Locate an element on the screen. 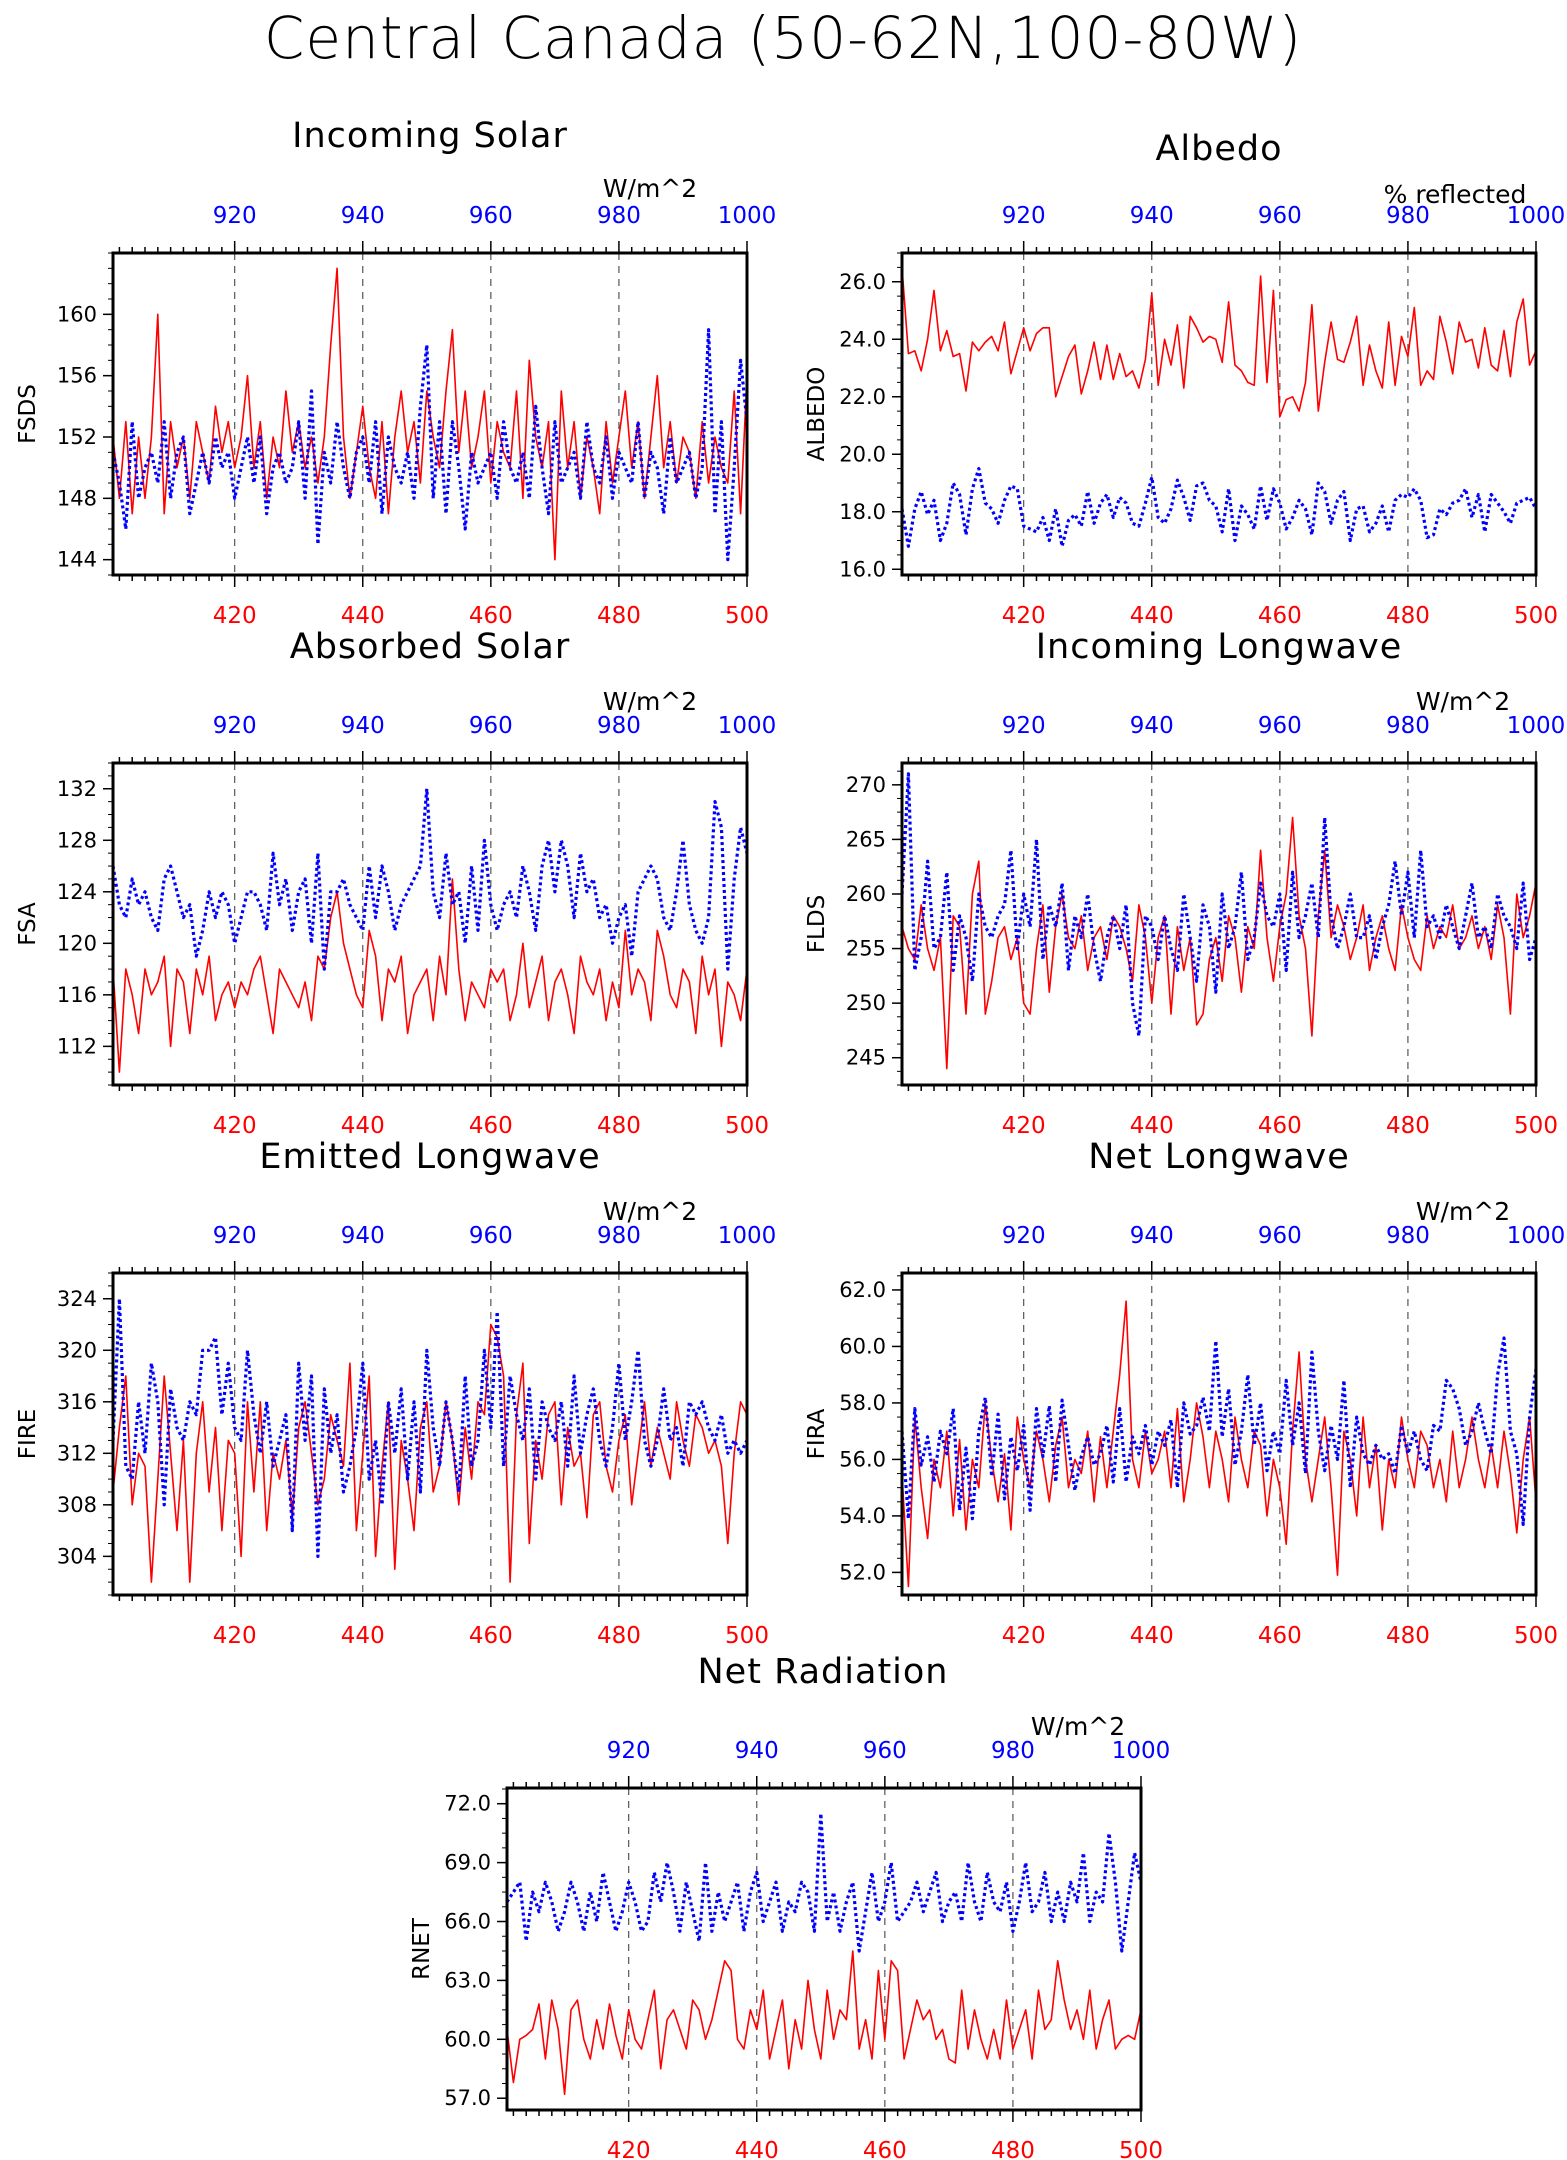 The height and width of the screenshot is (2160, 1567). net-longwave-plot-frame is located at coordinates (1219, 1434).